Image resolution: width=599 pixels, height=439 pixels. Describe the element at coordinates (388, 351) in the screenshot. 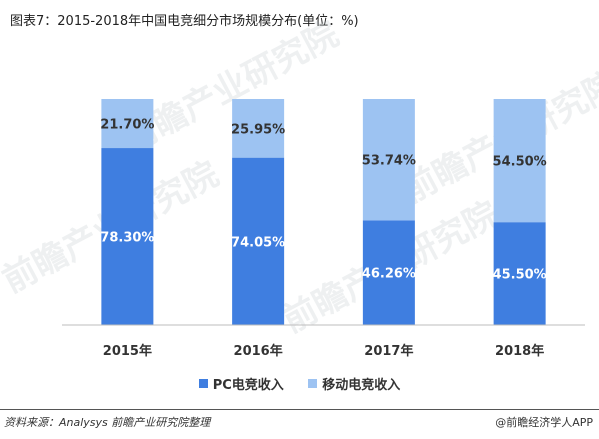

I see `x-tick-label-3: 2017年` at that location.